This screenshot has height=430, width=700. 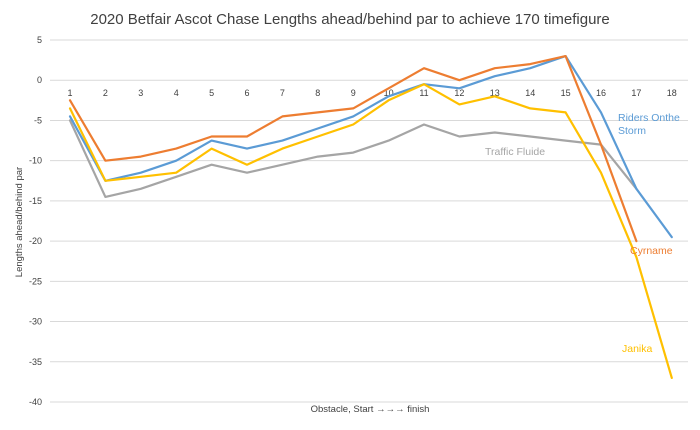 I want to click on series-label-traffic-fluide: Traffic Fluide, so click(x=515, y=152).